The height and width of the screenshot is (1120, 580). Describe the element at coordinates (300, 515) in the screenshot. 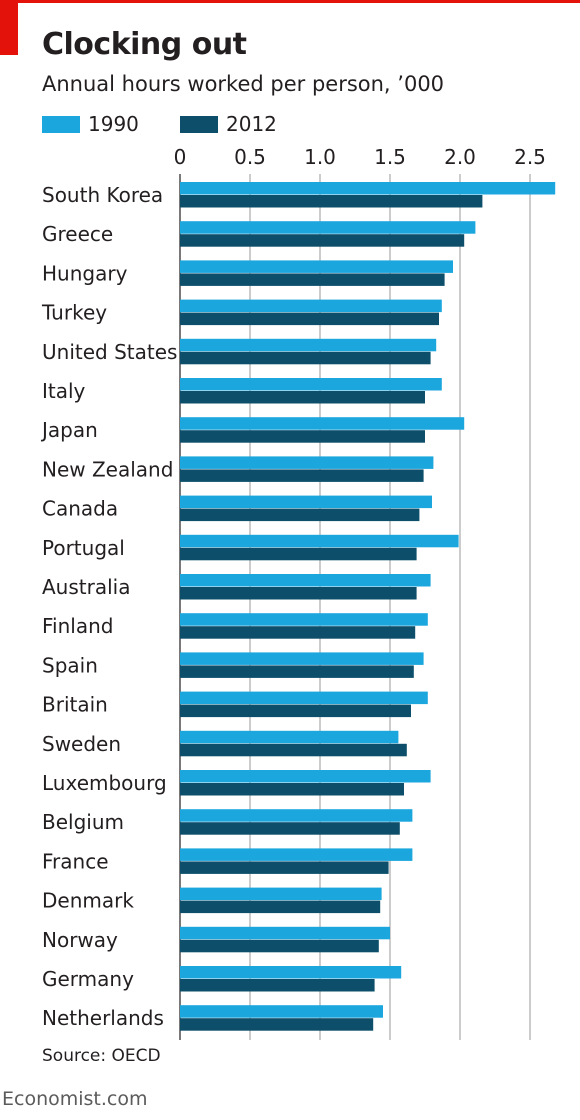

I see `bar-2012-canada` at that location.